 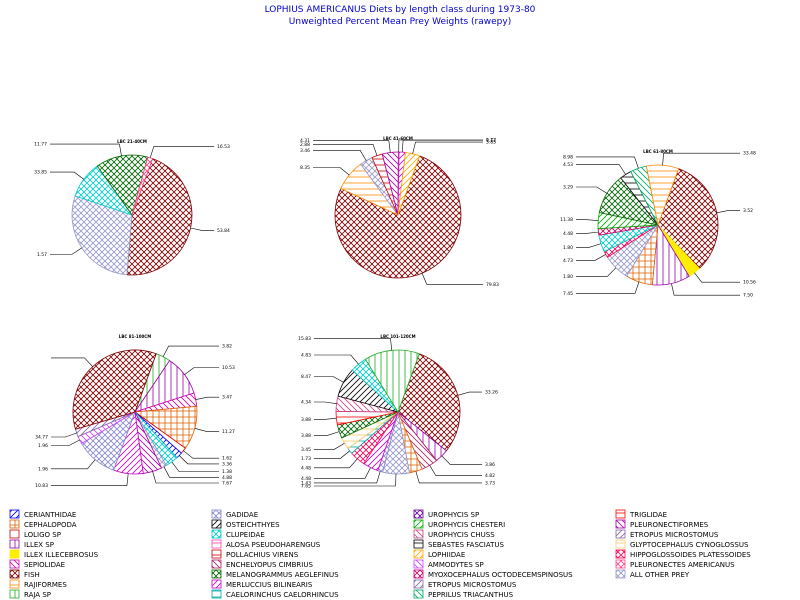 I want to click on legend-label: UROPHYCIS SP, so click(x=453, y=515).